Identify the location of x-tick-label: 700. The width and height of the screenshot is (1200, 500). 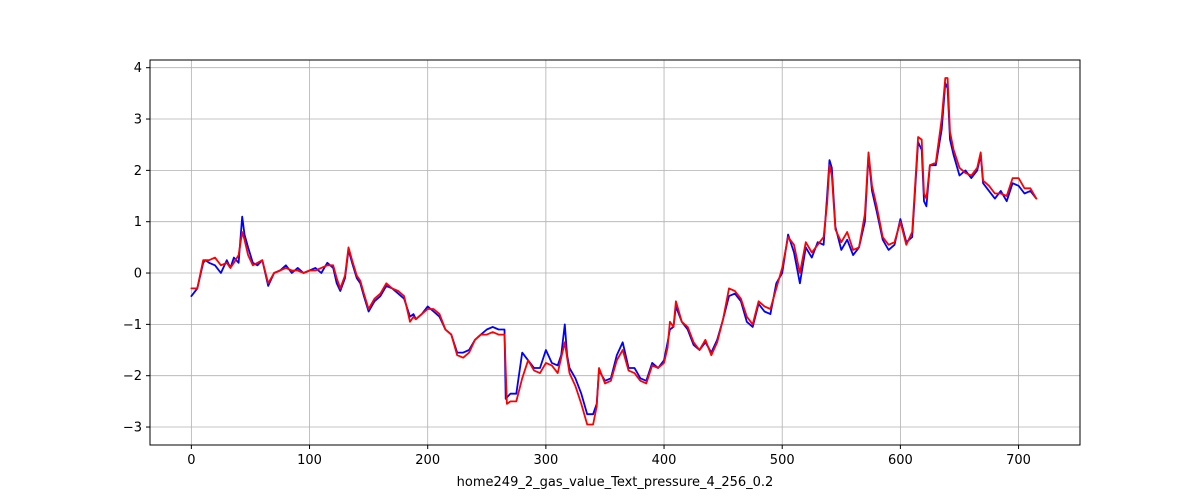
(1018, 460).